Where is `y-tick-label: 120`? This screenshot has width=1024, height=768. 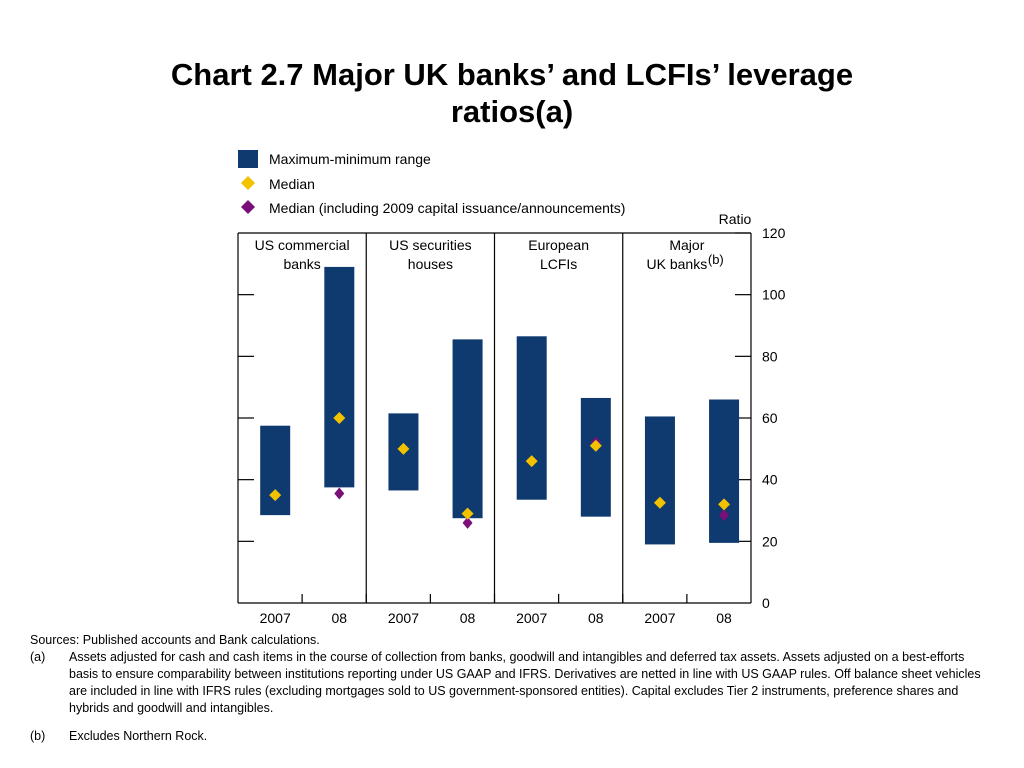
y-tick-label: 120 is located at coordinates (774, 233).